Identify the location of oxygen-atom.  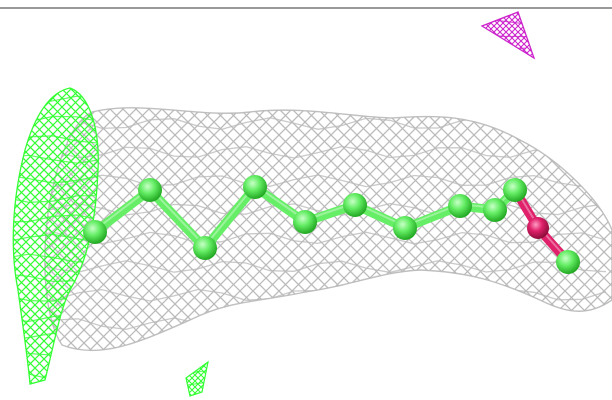
(538, 228).